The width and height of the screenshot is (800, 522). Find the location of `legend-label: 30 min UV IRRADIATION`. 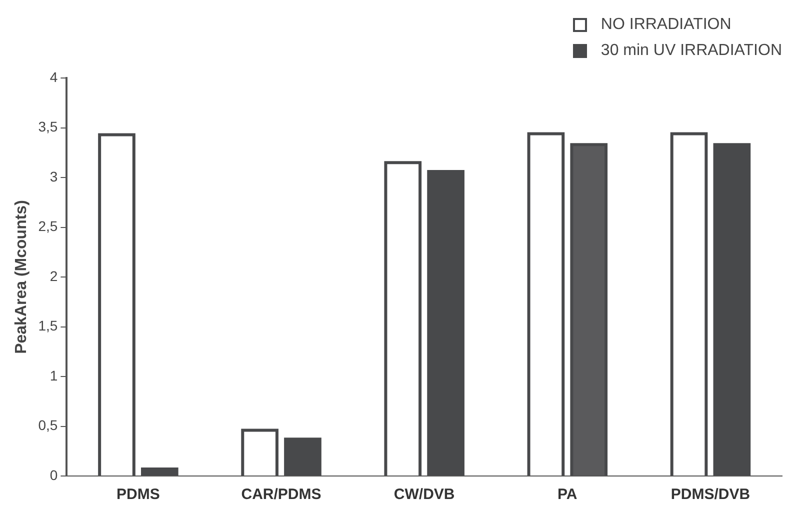

legend-label: 30 min UV IRRADIATION is located at coordinates (691, 51).